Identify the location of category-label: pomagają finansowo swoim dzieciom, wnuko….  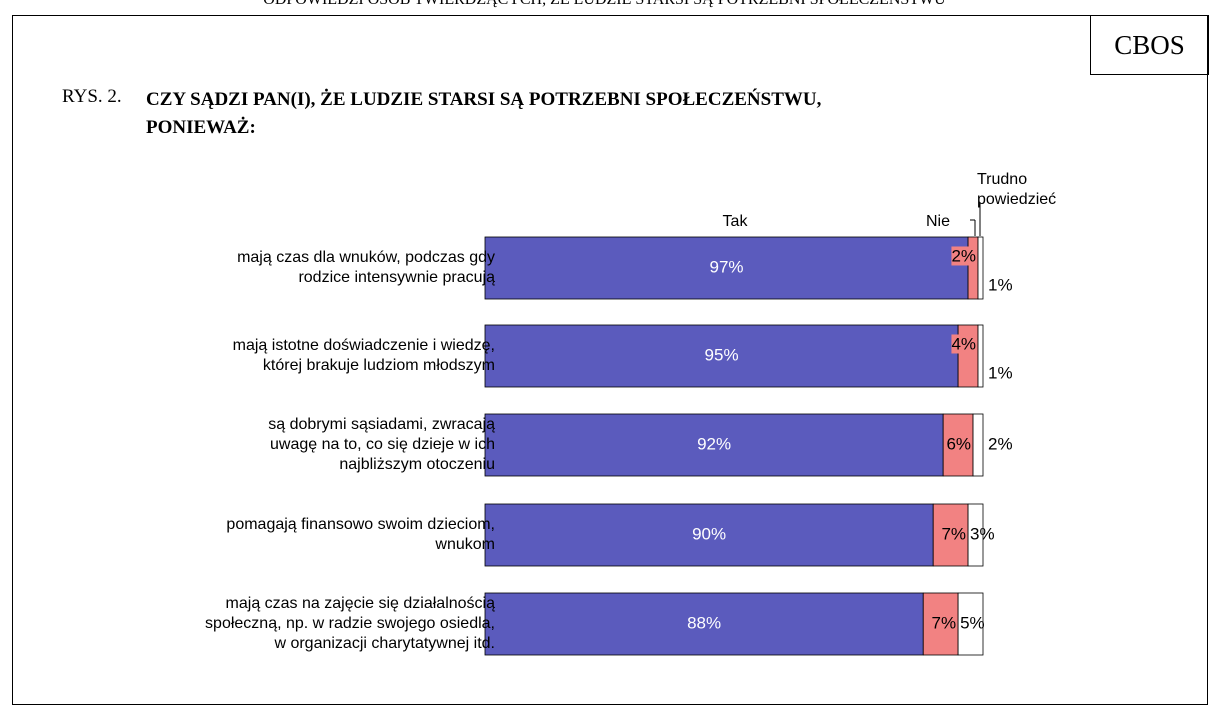
(360, 534).